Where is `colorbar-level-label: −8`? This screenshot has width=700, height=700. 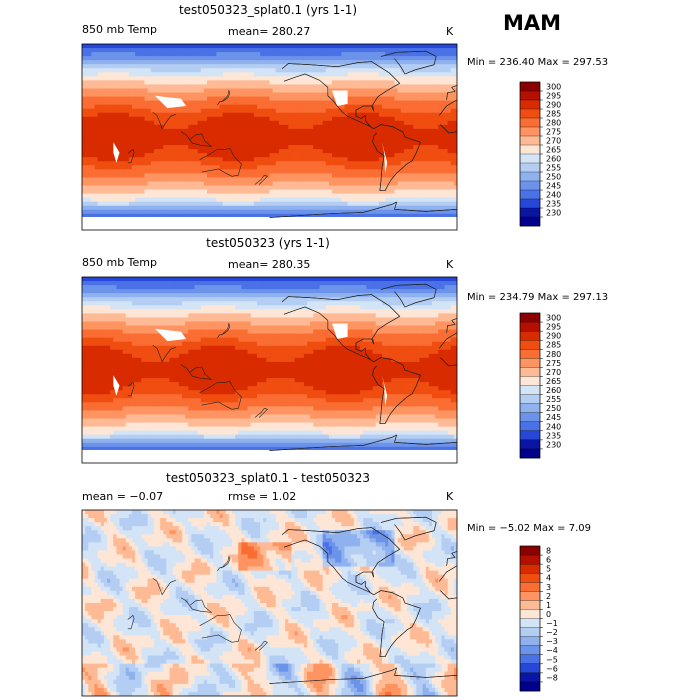 colorbar-level-label: −8 is located at coordinates (552, 677).